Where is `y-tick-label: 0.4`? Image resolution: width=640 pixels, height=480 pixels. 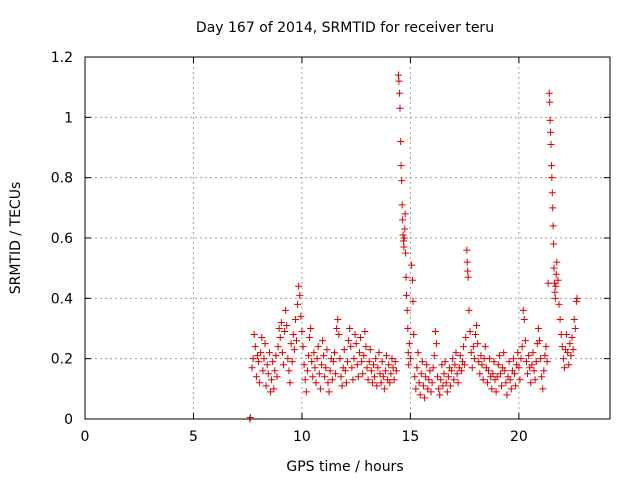 y-tick-label: 0.4 is located at coordinates (62, 299).